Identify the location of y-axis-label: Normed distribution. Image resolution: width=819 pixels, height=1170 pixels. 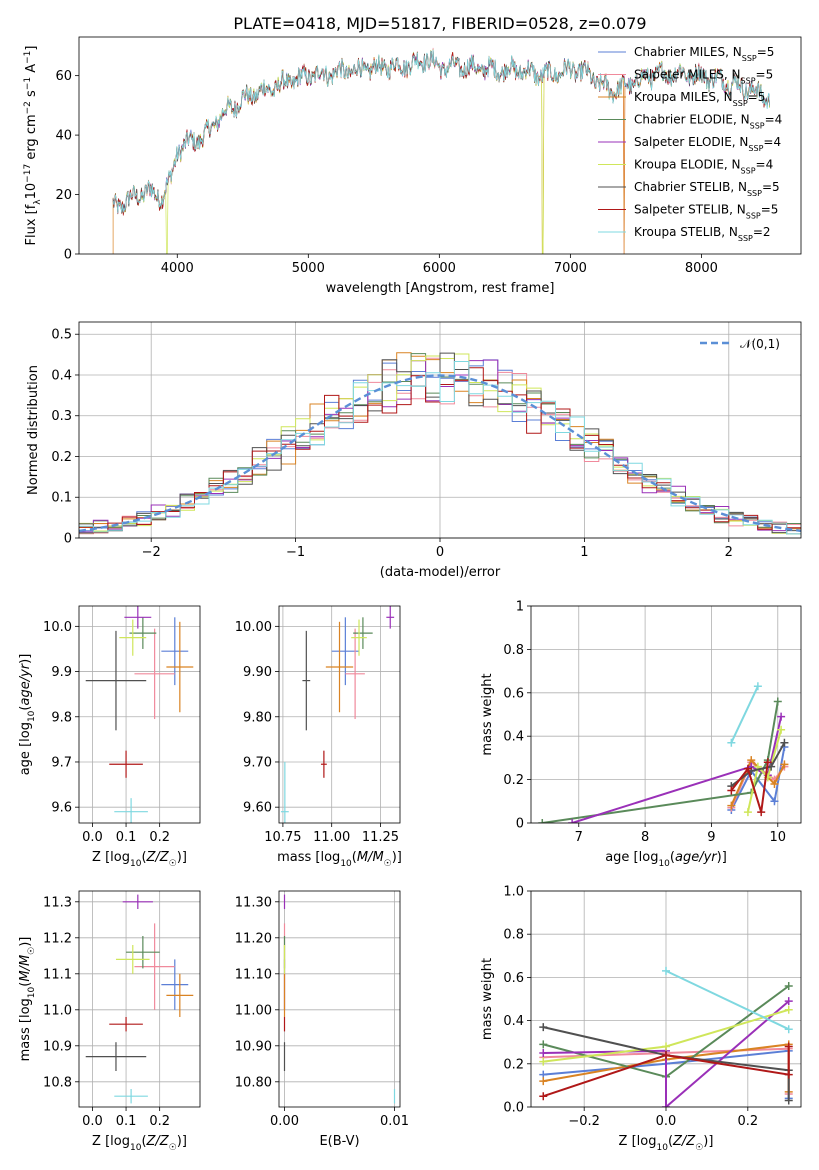
(33, 430).